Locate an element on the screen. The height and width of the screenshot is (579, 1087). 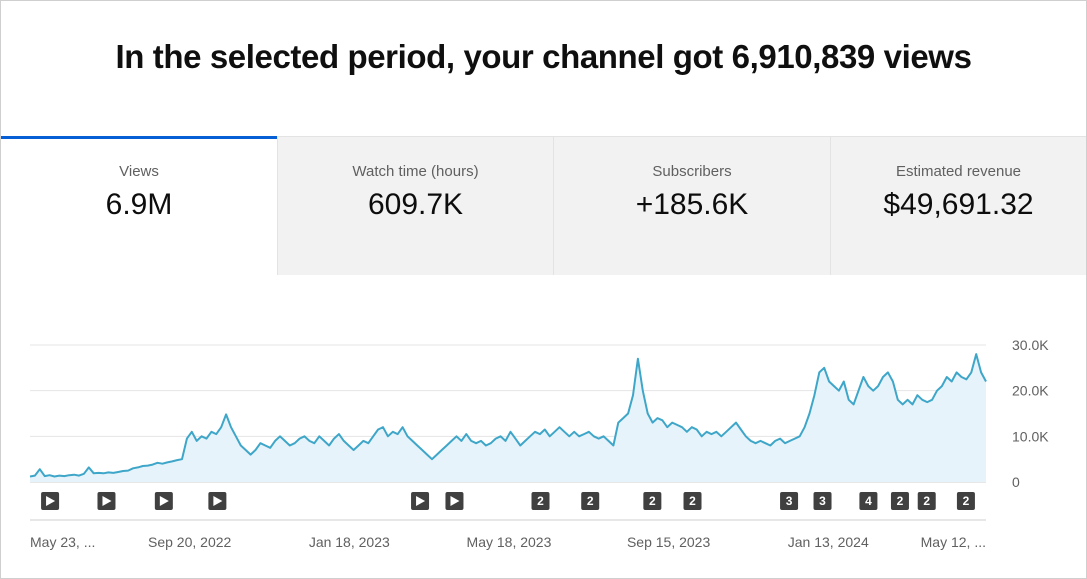
y-tick-label: 30.0K is located at coordinates (1030, 345).